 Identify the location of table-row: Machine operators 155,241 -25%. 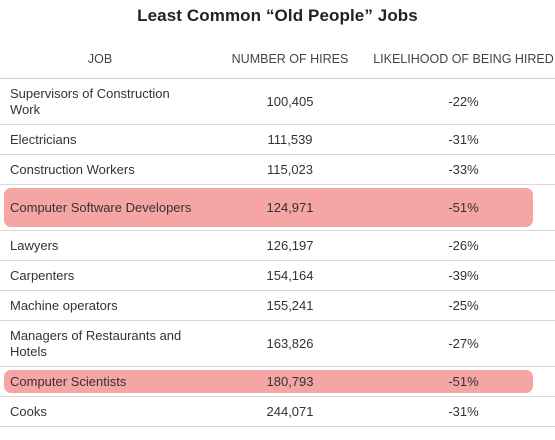
(277, 306).